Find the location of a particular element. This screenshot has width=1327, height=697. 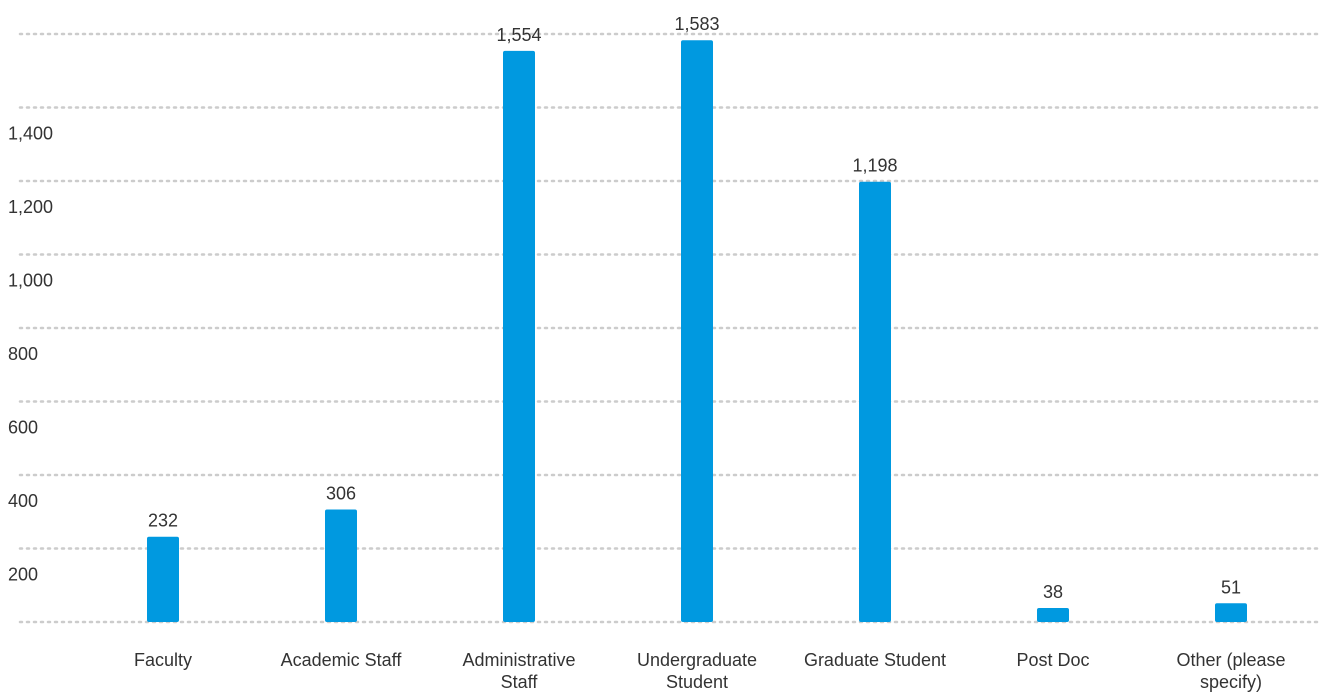

y-axis-tick-labels: 200 400 600 800 1,000 1,200 1,400 is located at coordinates (30, 354).